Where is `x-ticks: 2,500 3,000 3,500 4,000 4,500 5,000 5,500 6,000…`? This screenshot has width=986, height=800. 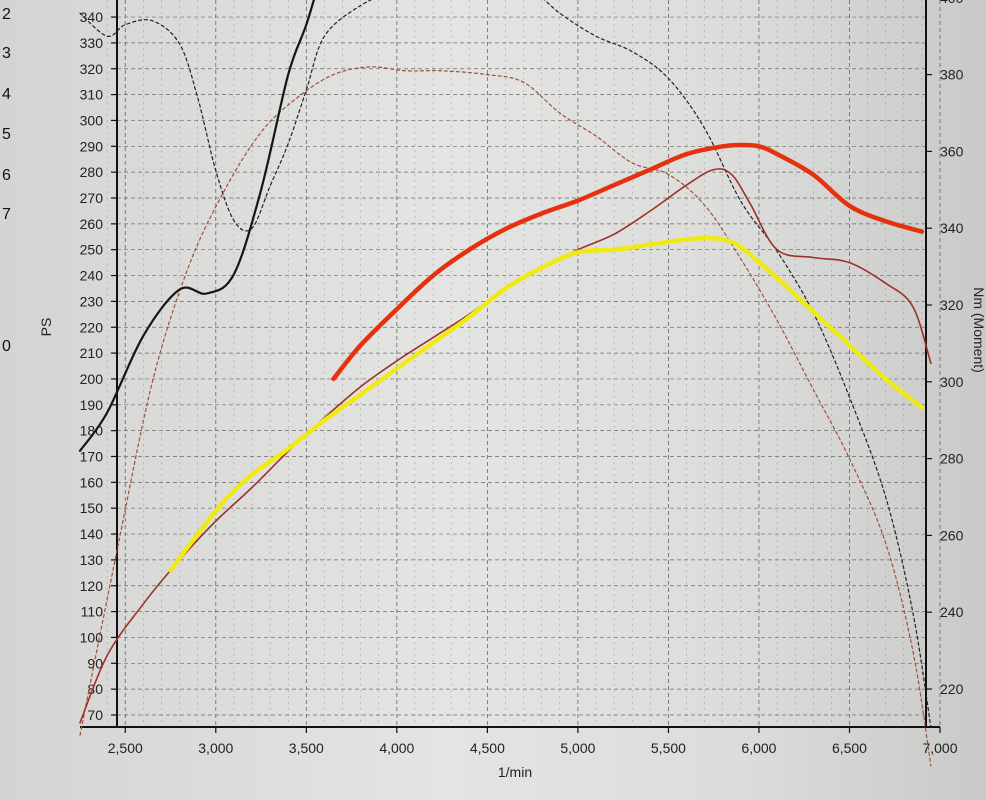 x-ticks: 2,500 3,000 3,500 4,000 4,500 5,000 5,500 6,000… is located at coordinates (533, 741).